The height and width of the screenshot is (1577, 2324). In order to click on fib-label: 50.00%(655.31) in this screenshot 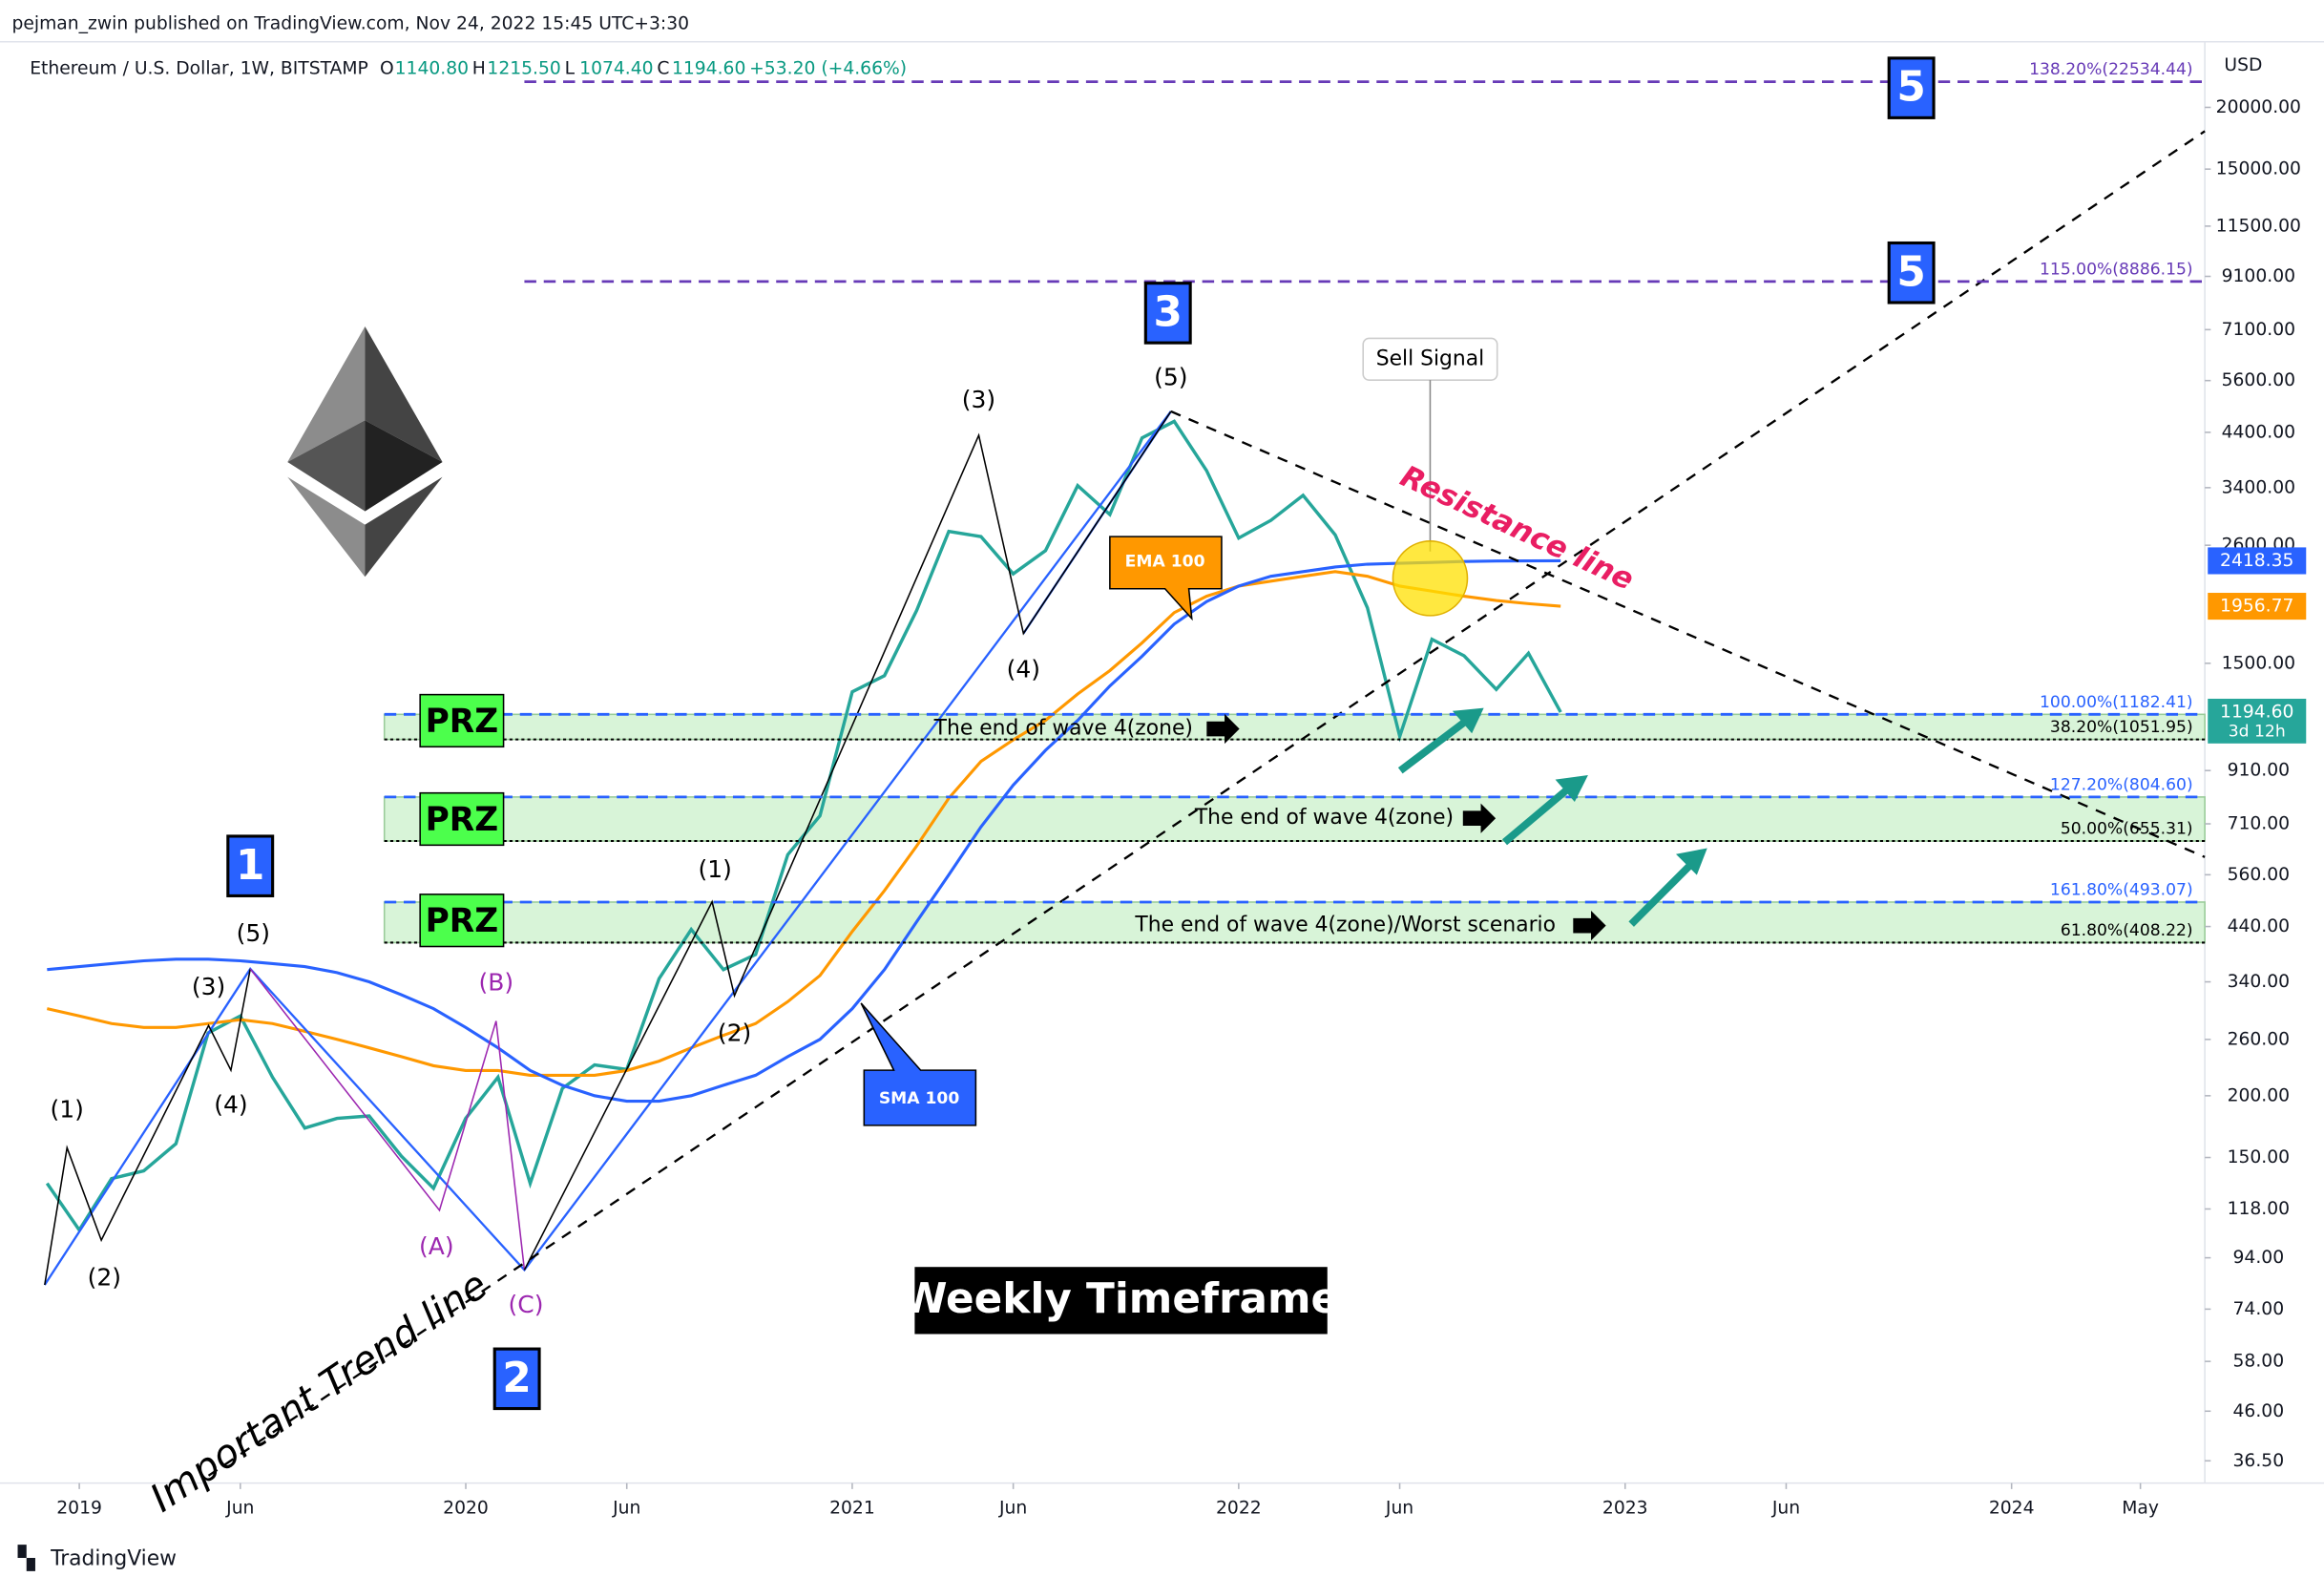, I will do `click(2127, 829)`.